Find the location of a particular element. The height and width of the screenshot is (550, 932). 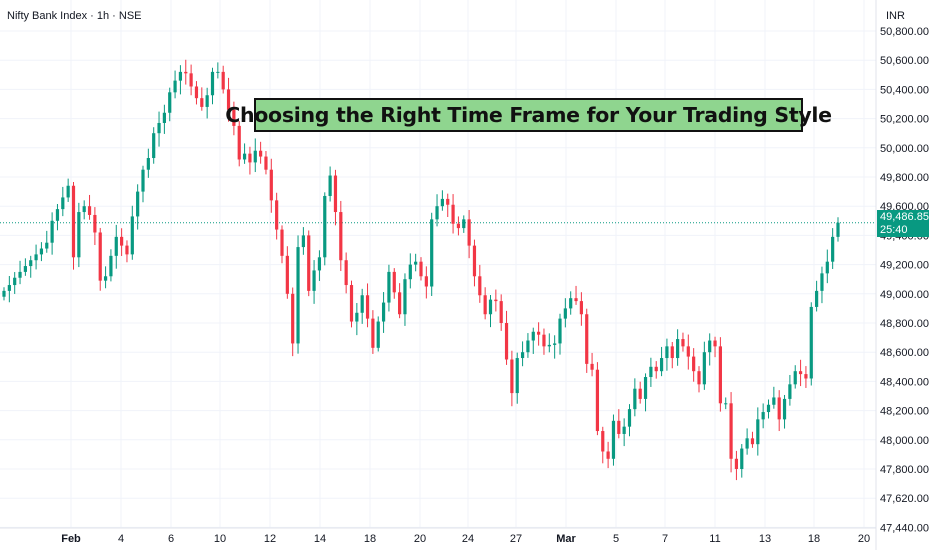

time-axis: Feb 4 6 10 12 14 18 20 24 27 Mar 5 7 11 13 18 20 is located at coordinates (465, 539).